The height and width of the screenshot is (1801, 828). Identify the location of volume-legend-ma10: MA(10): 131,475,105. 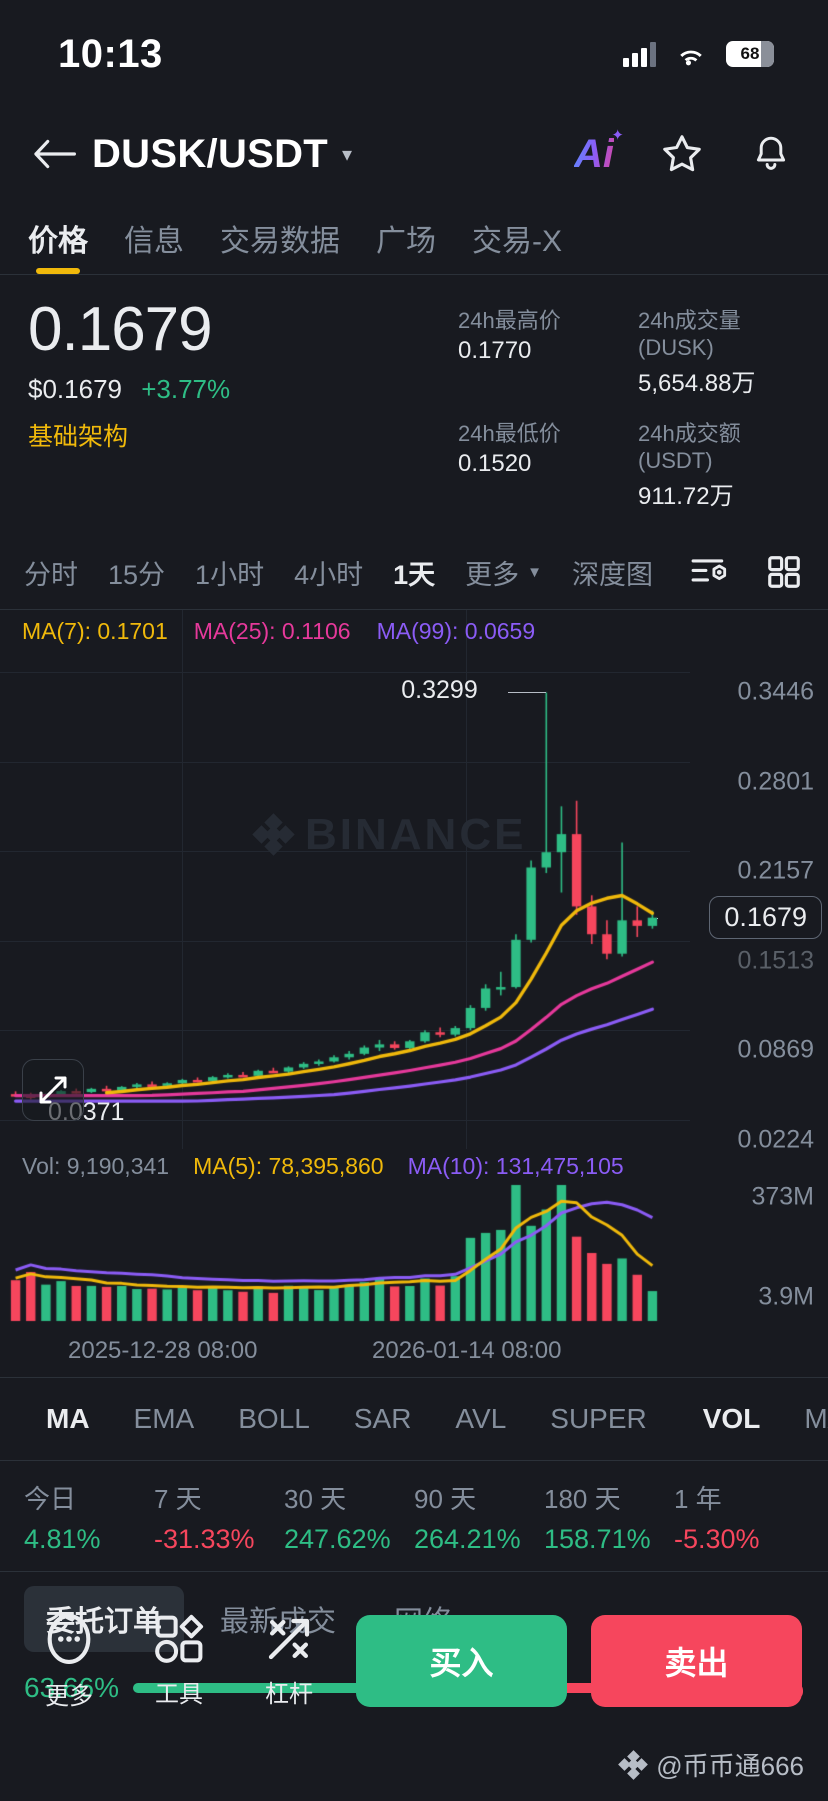
(515, 1166).